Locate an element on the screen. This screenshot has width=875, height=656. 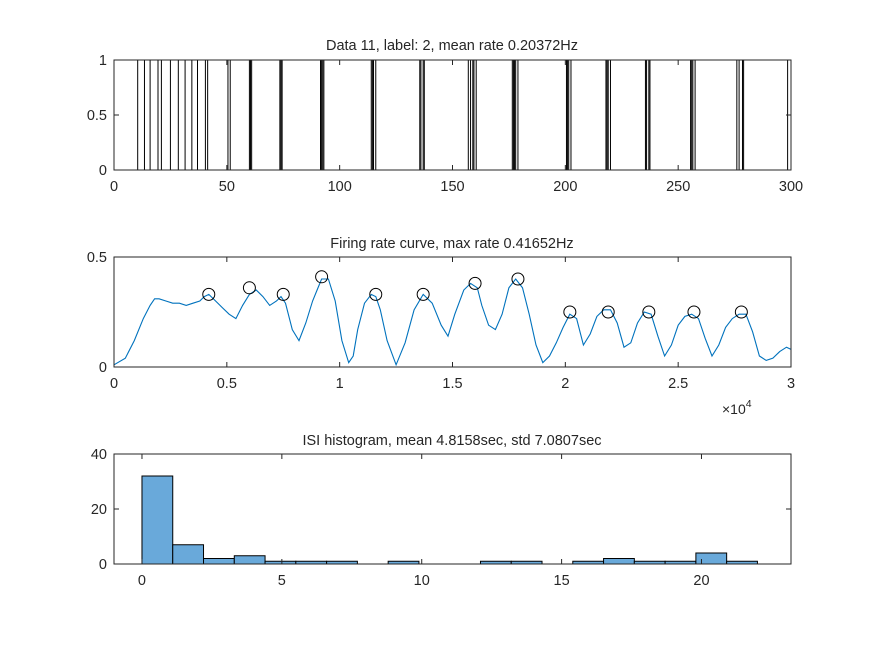
histogram-x-ticks: 0 5 10 15 20 is located at coordinates (424, 521).